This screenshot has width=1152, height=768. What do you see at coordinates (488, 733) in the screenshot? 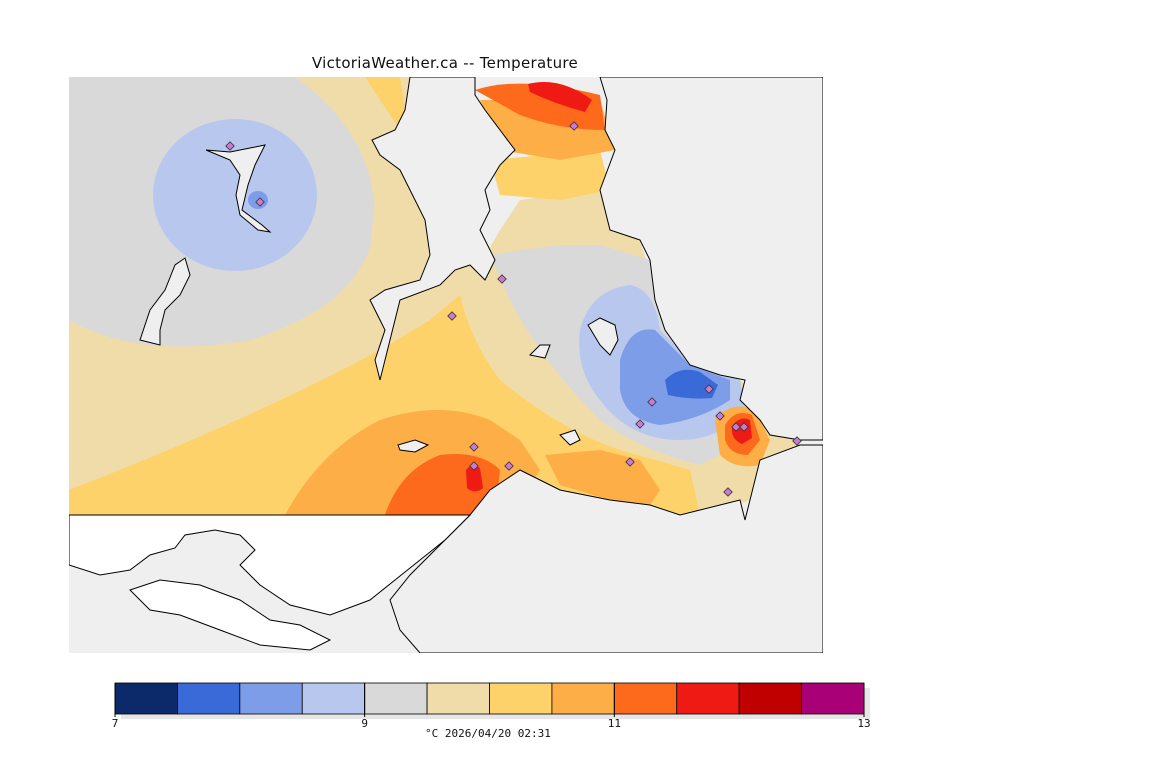
I see `legend-caption: °C 2026/04/20 02:31` at bounding box center [488, 733].